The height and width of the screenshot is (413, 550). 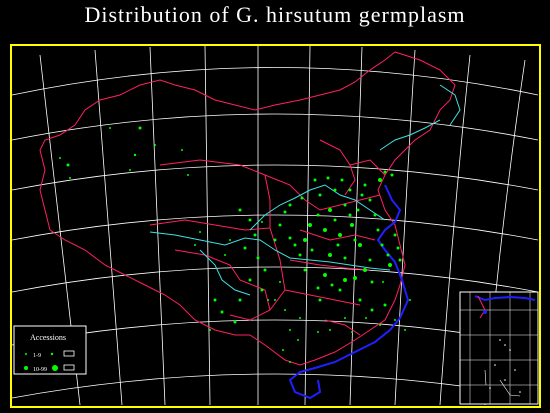 I want to click on legend-row-2-label: 10-99, so click(x=40, y=370).